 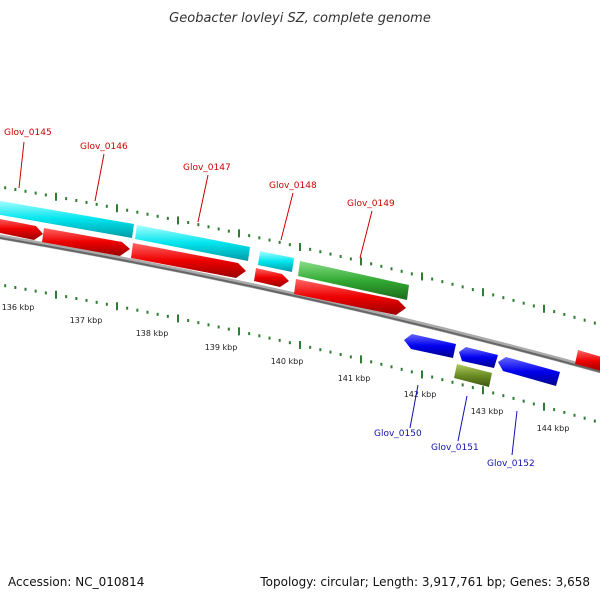 What do you see at coordinates (398, 434) in the screenshot?
I see `svg-text: Glov_0150` at bounding box center [398, 434].